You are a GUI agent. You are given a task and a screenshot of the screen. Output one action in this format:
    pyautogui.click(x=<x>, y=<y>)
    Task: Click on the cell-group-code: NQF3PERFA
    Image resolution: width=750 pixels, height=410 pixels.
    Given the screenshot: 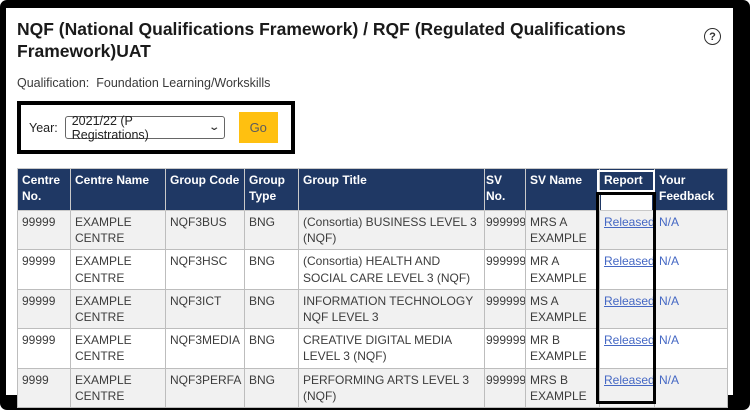 What is the action you would take?
    pyautogui.click(x=205, y=387)
    